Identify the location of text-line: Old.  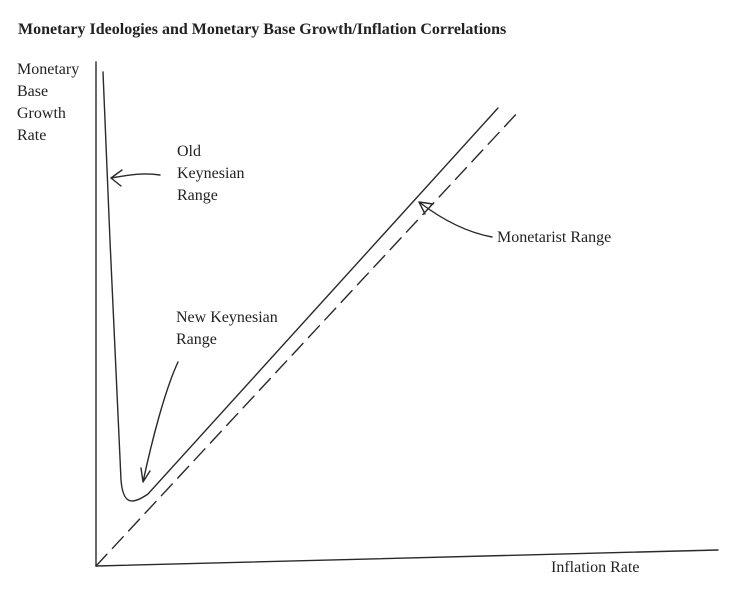
(189, 151).